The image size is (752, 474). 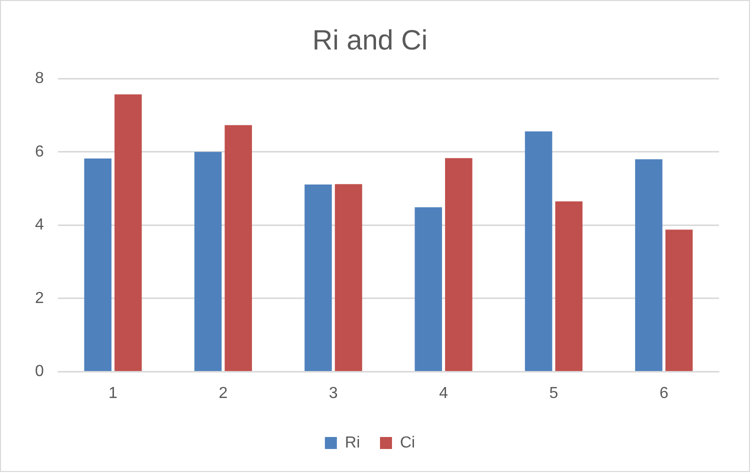 I want to click on x-tick-label: 6, so click(x=663, y=393).